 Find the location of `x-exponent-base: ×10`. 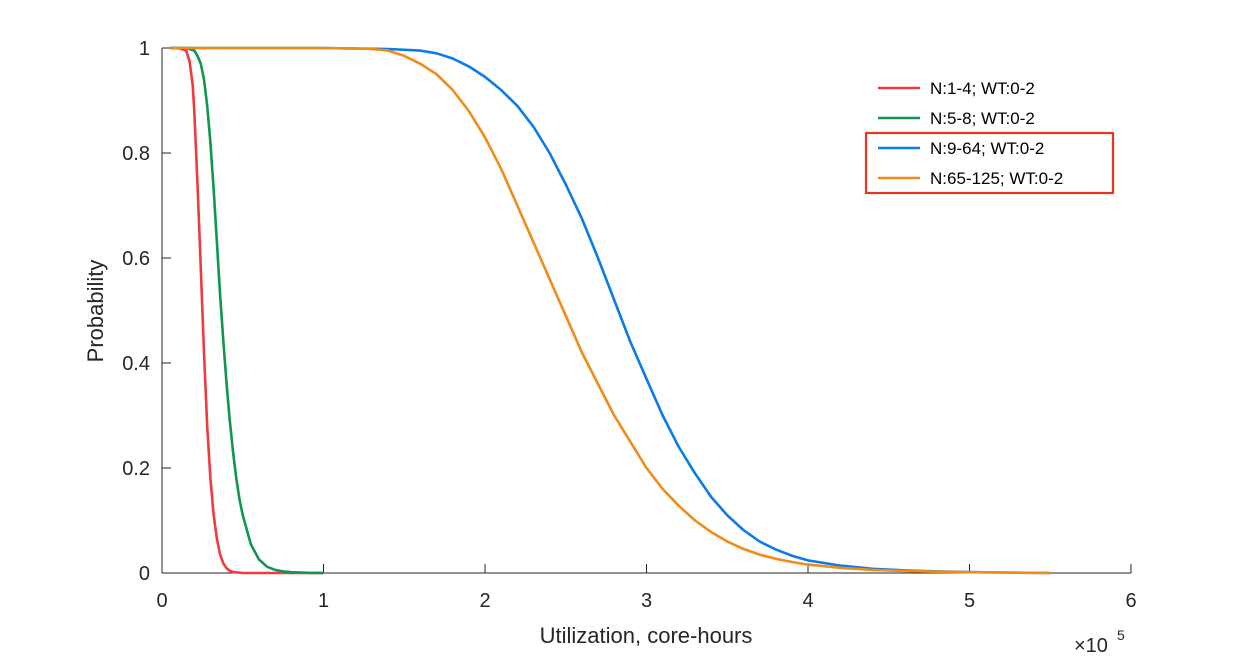

x-exponent-base: ×10 is located at coordinates (1091, 645).